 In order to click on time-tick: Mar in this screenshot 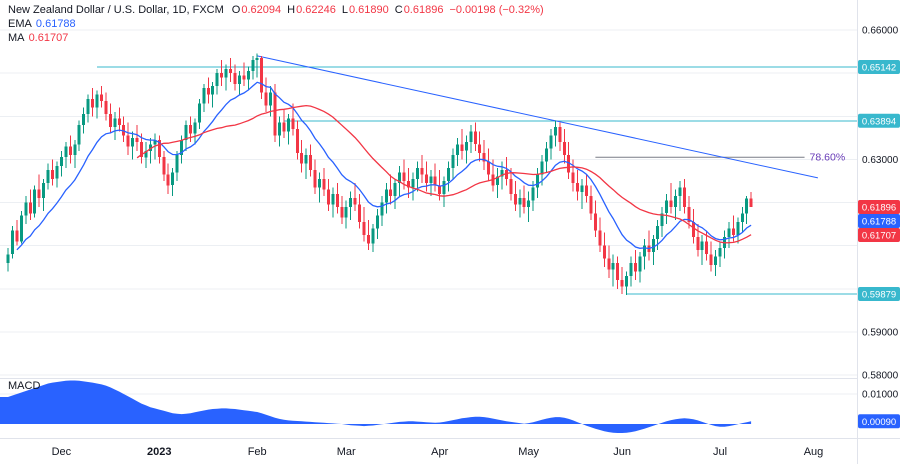, I will do `click(346, 452)`.